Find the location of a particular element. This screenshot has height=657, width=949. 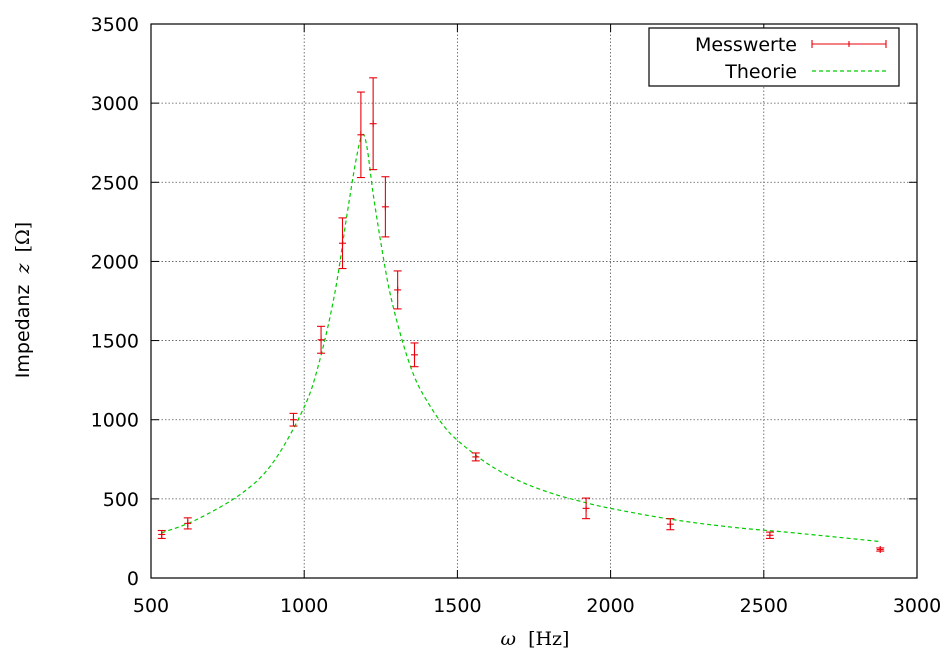

x-tick-label: 500 is located at coordinates (151, 606).